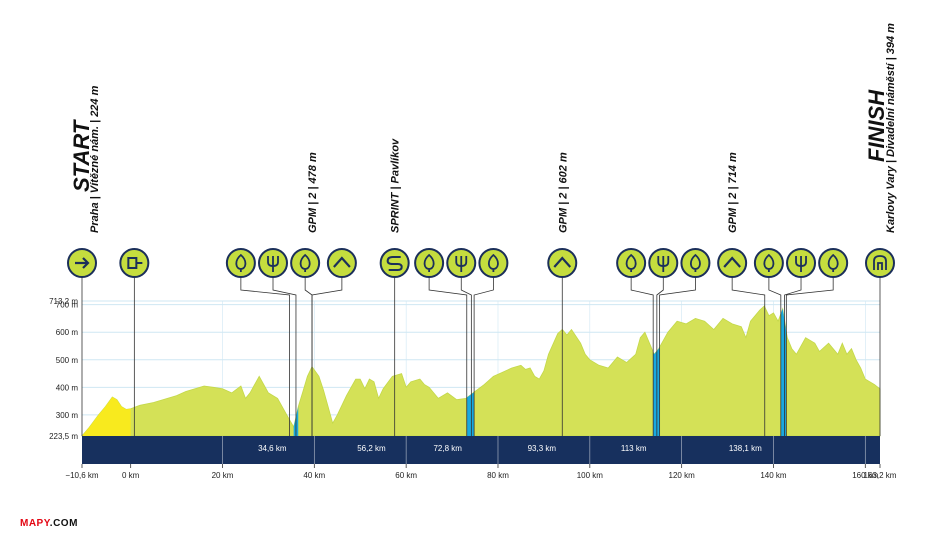  Describe the element at coordinates (396, 185) in the screenshot. I see `waypoint-annotation: SPRINT | Pavlíkov` at that location.